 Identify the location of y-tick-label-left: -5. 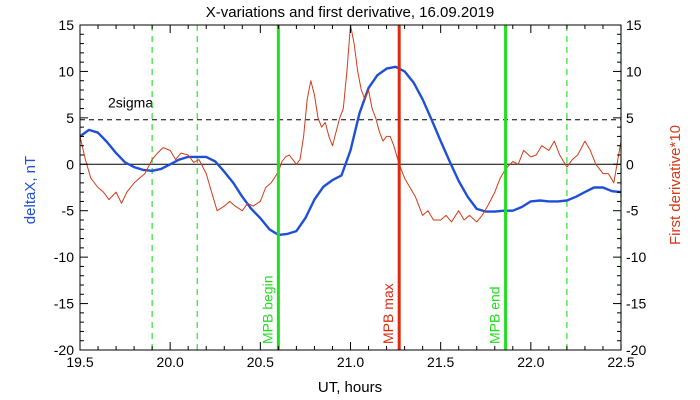
(68, 211).